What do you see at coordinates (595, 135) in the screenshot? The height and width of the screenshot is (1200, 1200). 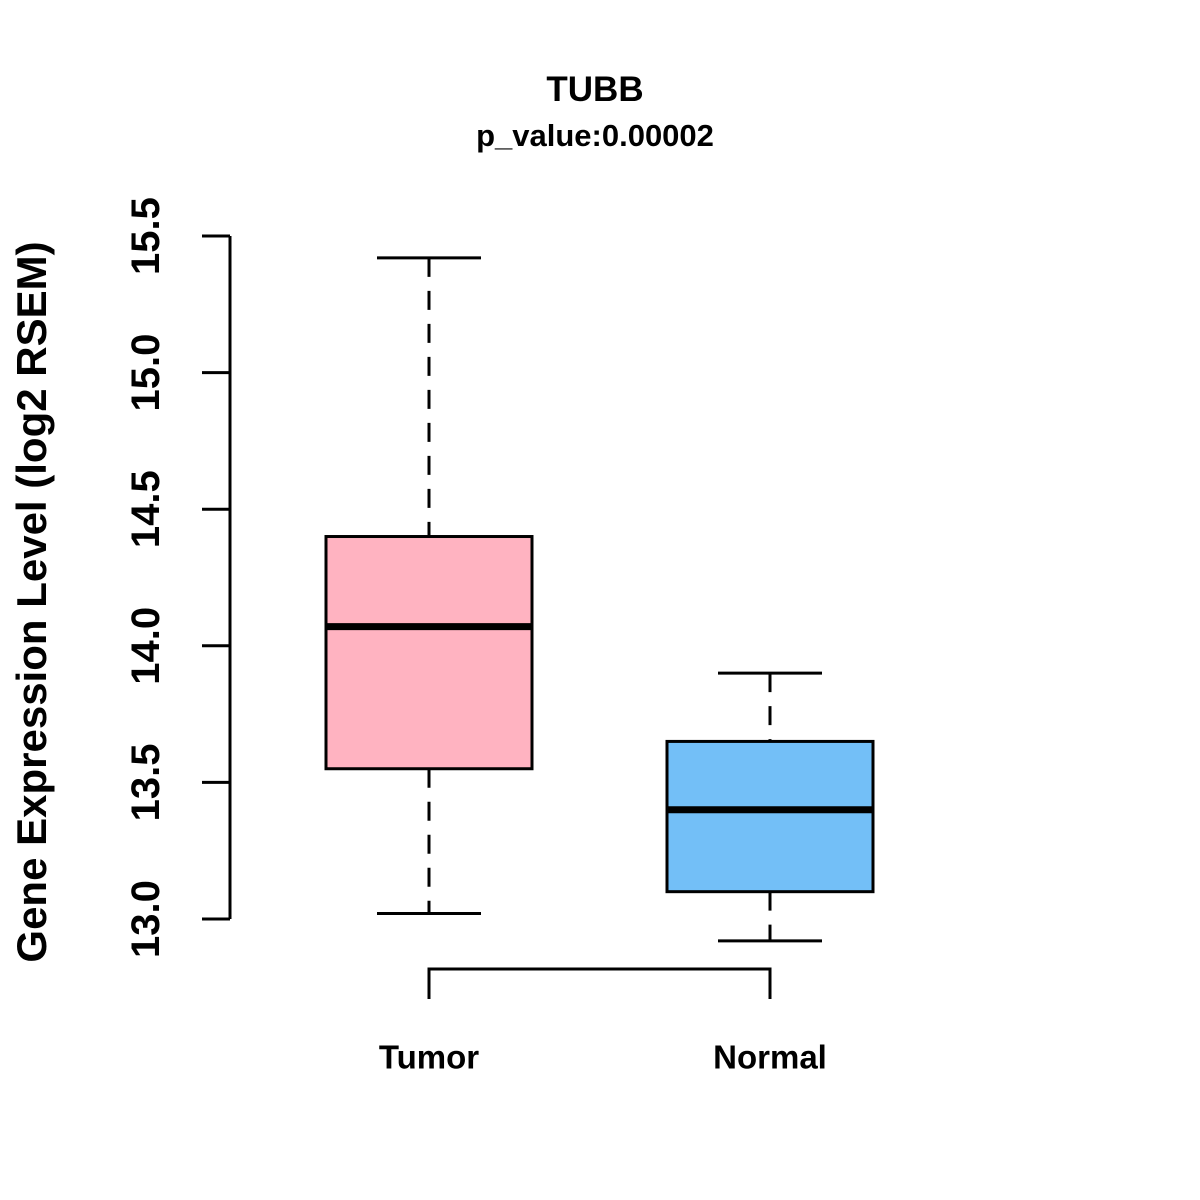 I see `chart-pvalue-subtitle: p_value:0.00002` at bounding box center [595, 135].